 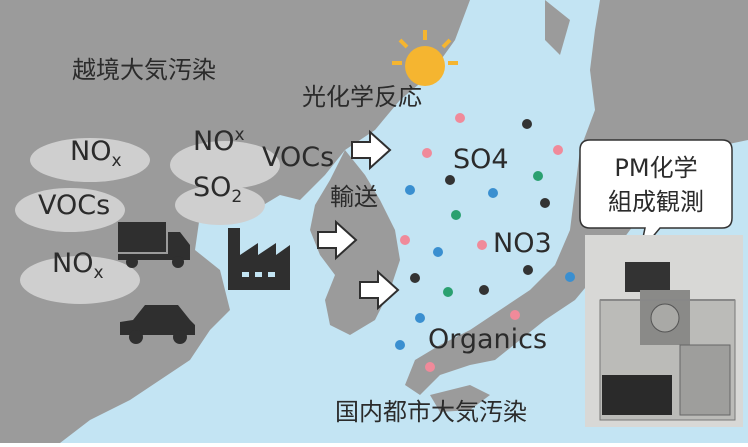 What do you see at coordinates (481, 159) in the screenshot?
I see `species-label: SO4` at bounding box center [481, 159].